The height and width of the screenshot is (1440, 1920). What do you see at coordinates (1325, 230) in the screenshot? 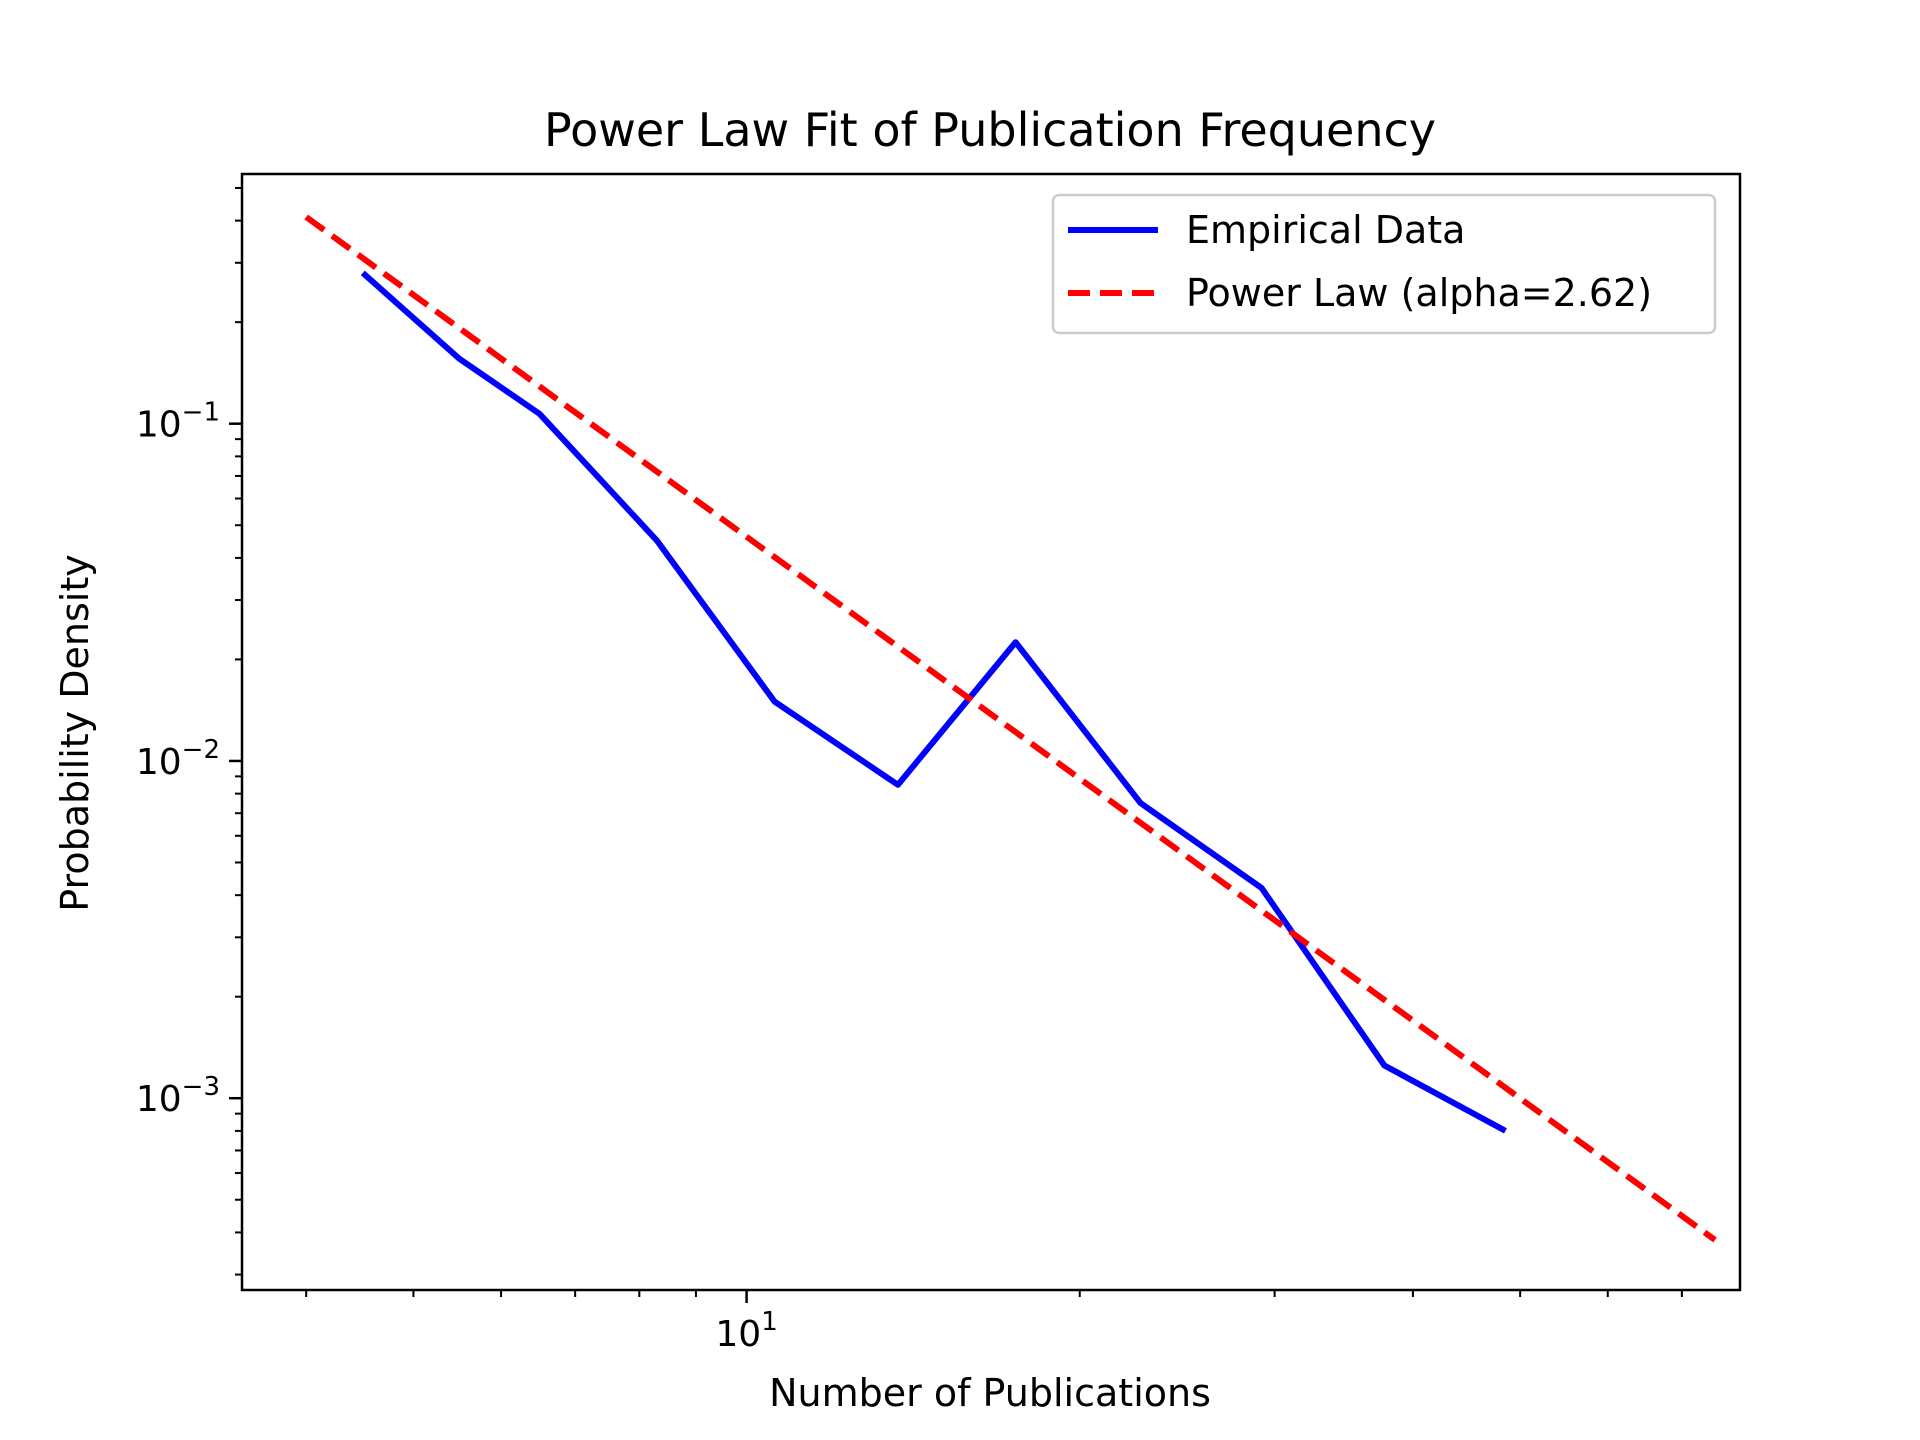
I see `legend-label: Empirical Data` at bounding box center [1325, 230].